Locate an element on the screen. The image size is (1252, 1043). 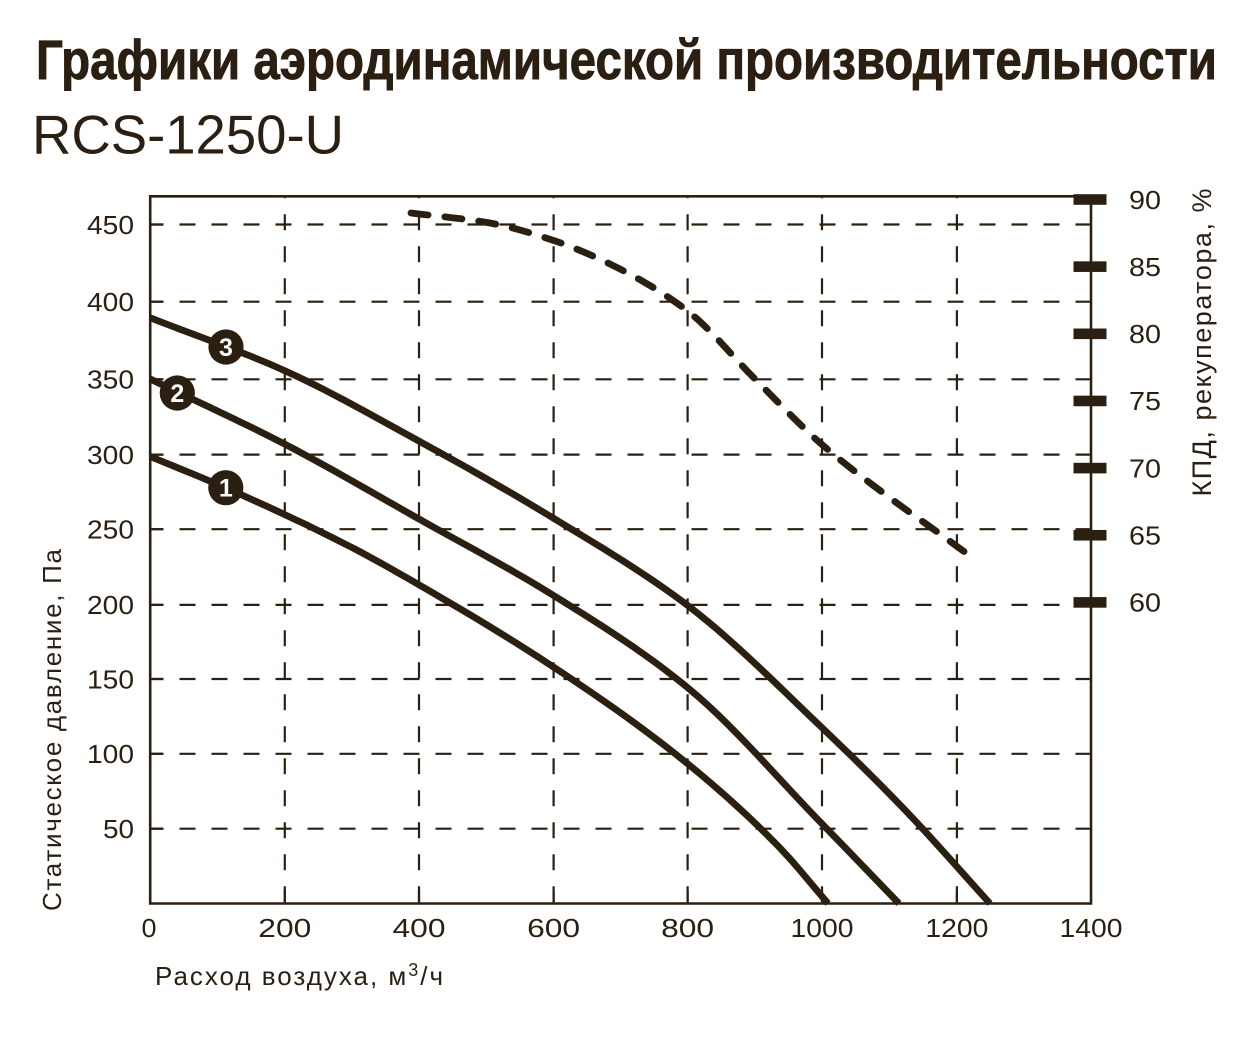
svg-text: 1000 is located at coordinates (822, 928).